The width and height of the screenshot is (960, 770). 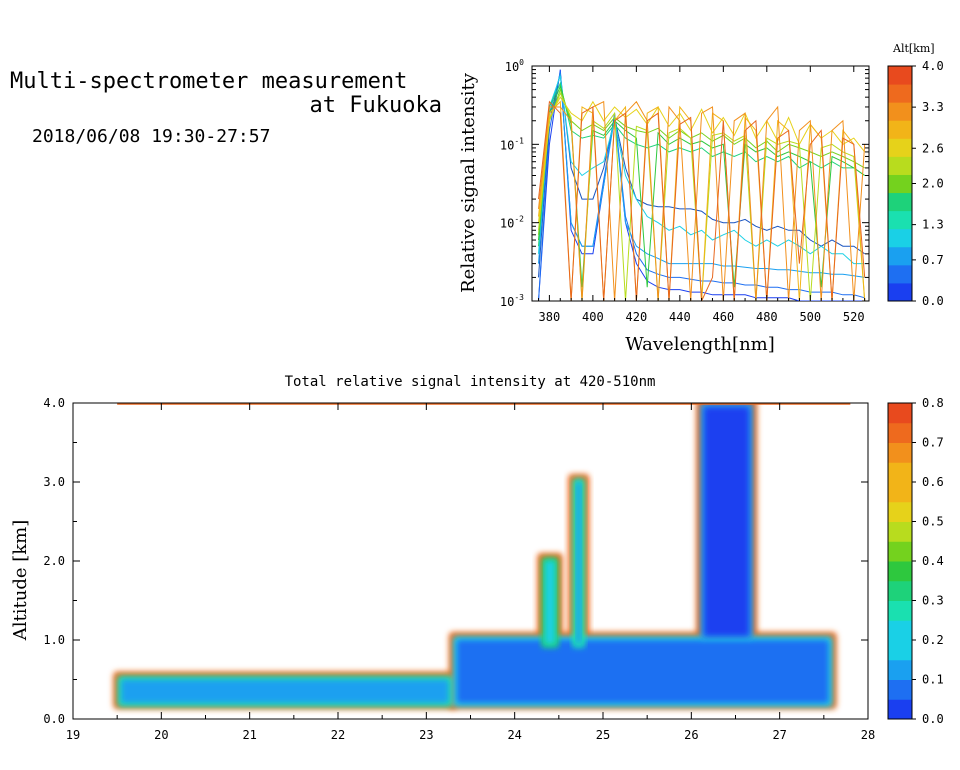 What do you see at coordinates (933, 66) in the screenshot?
I see `altitude-colorbar-tick-label: 4.0` at bounding box center [933, 66].